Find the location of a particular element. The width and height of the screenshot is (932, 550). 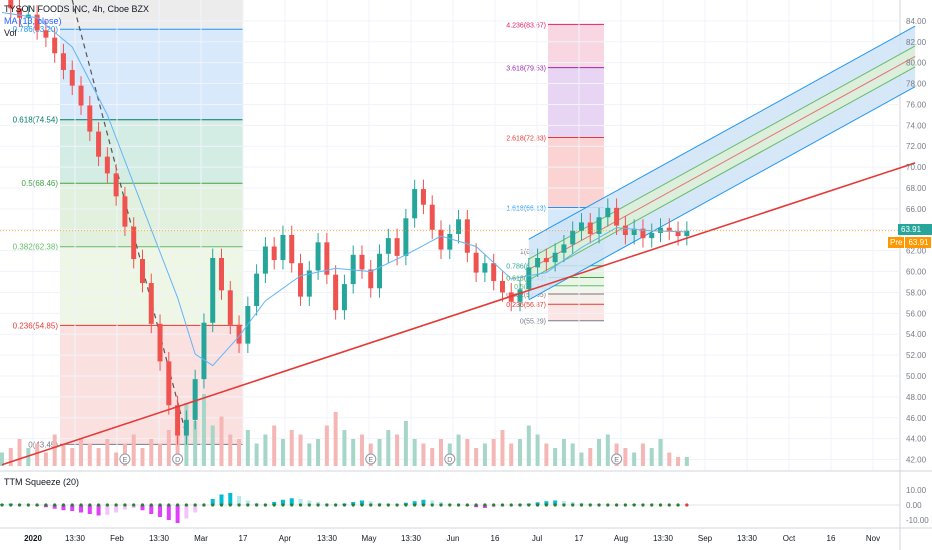

y-tick-label: 72.00 is located at coordinates (916, 146).